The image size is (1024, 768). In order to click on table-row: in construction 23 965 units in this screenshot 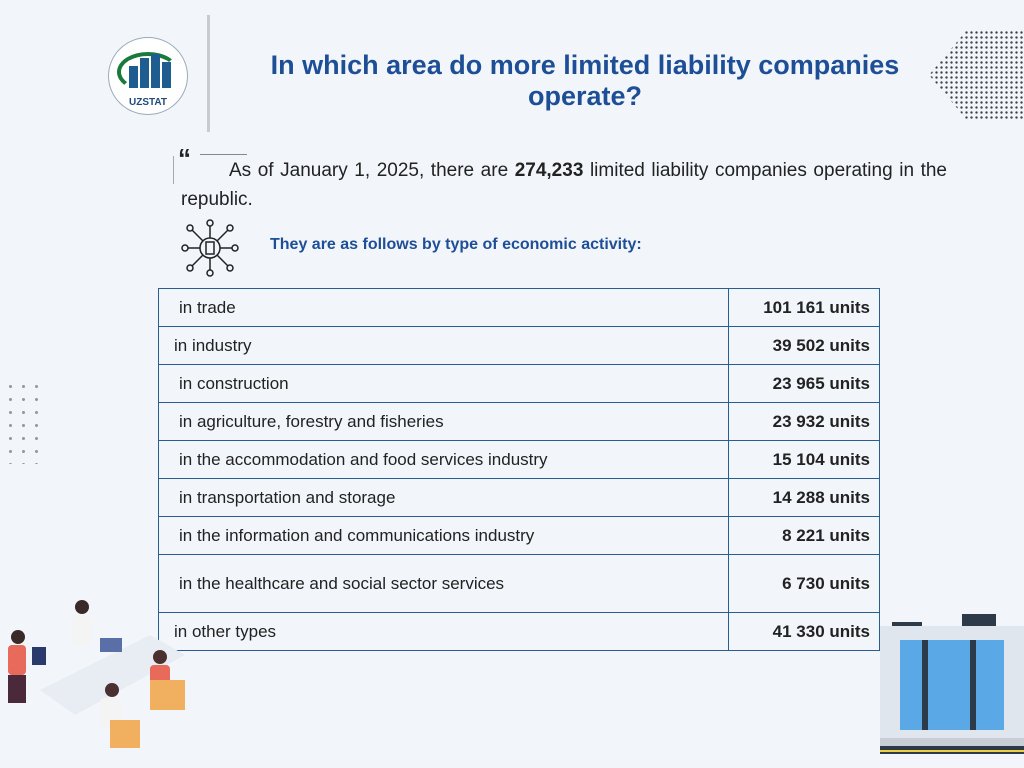, I will do `click(519, 383)`.